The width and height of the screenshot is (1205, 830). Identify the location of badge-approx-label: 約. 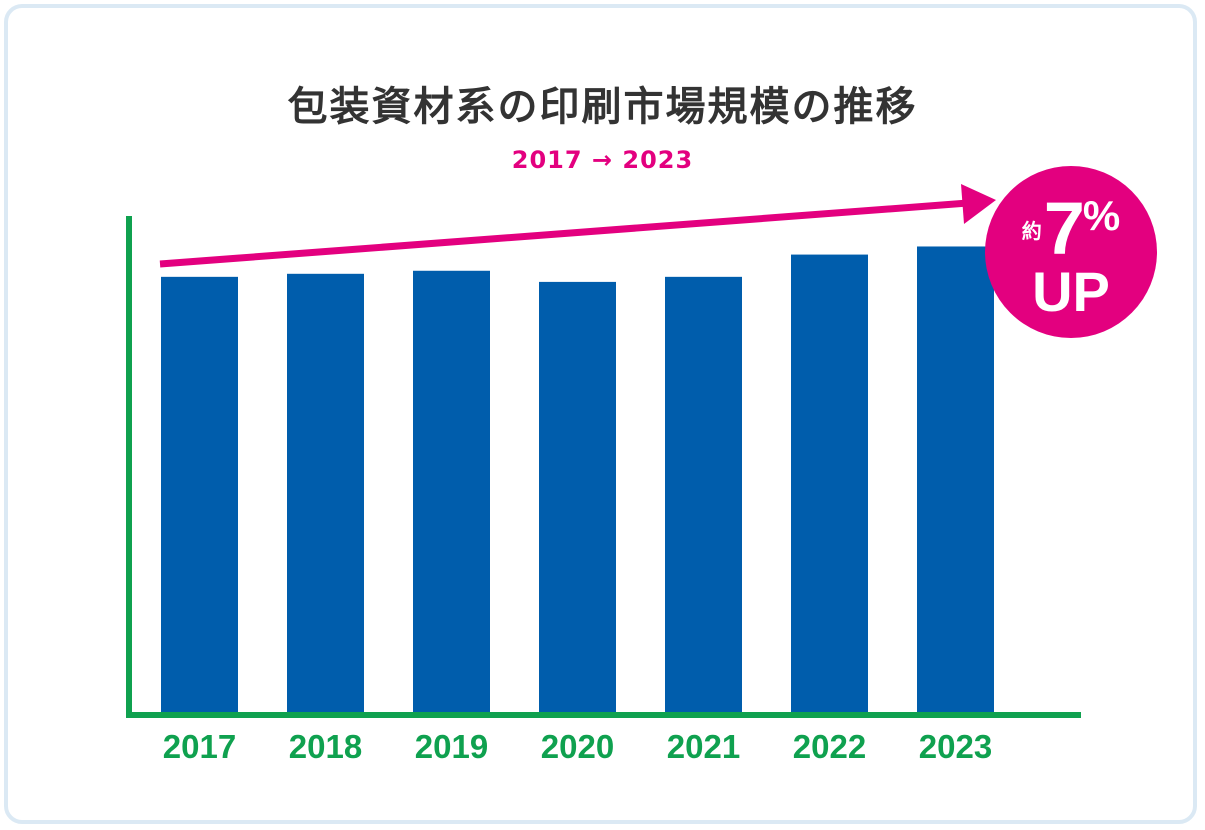
(1031, 232).